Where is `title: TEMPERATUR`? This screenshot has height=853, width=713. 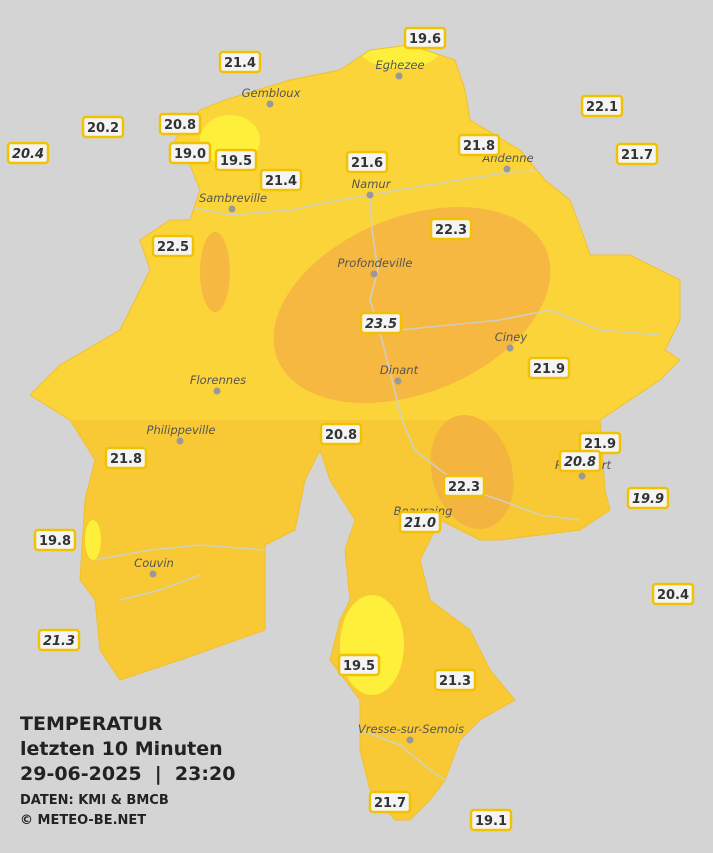 title: TEMPERATUR is located at coordinates (91, 724).